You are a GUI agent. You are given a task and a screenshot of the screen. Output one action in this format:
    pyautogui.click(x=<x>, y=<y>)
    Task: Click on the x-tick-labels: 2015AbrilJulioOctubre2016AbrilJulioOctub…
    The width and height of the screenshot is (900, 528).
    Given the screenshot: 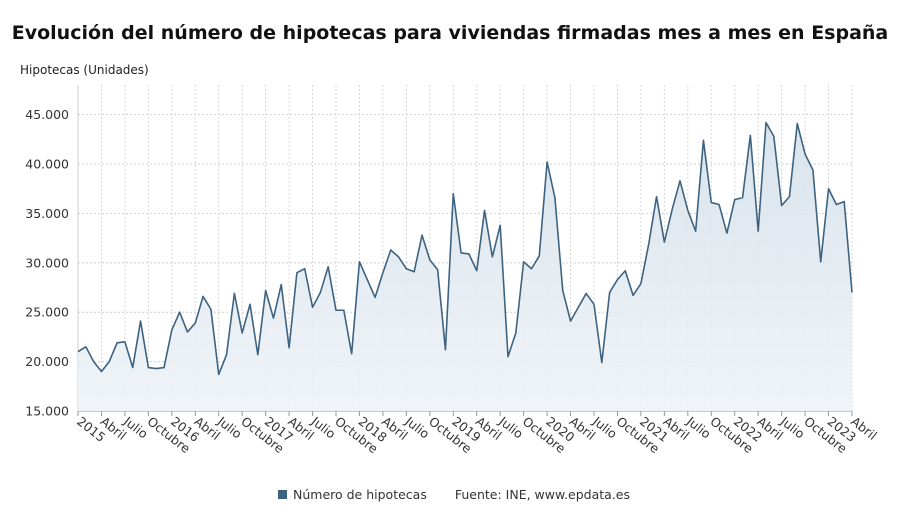 What is the action you would take?
    pyautogui.click(x=477, y=434)
    